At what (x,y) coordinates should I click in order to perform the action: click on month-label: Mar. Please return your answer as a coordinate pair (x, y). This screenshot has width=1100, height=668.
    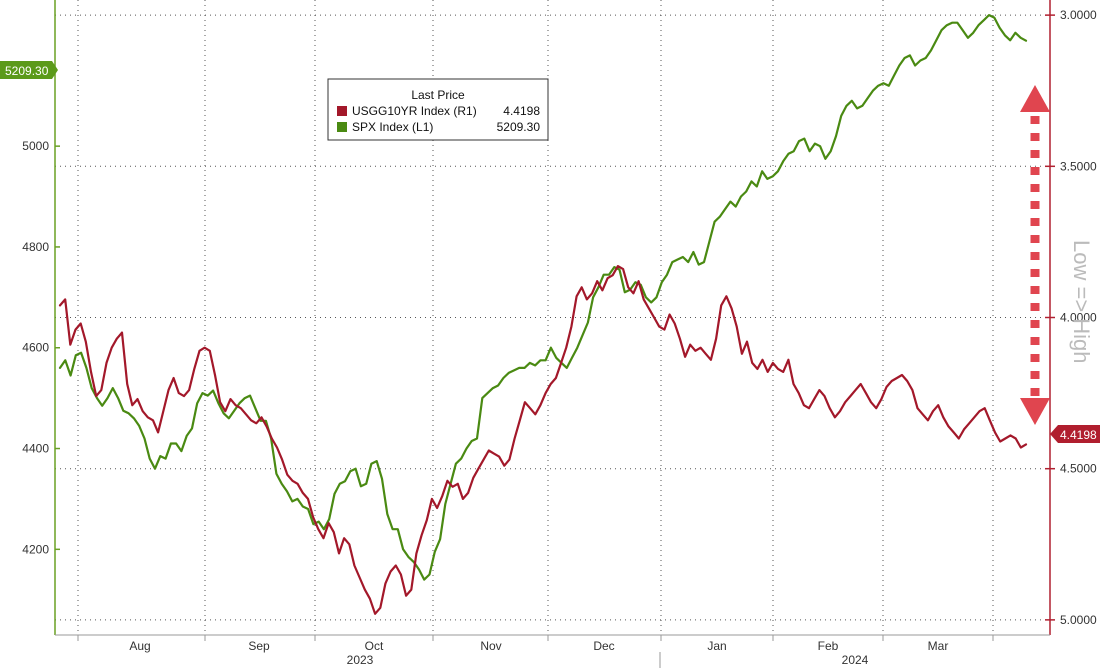
    Looking at the image, I should click on (938, 646).